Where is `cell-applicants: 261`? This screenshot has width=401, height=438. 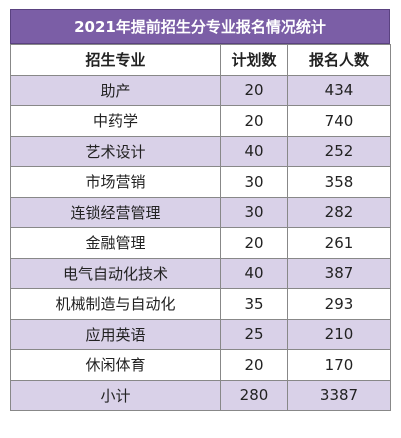 cell-applicants: 261 is located at coordinates (339, 243).